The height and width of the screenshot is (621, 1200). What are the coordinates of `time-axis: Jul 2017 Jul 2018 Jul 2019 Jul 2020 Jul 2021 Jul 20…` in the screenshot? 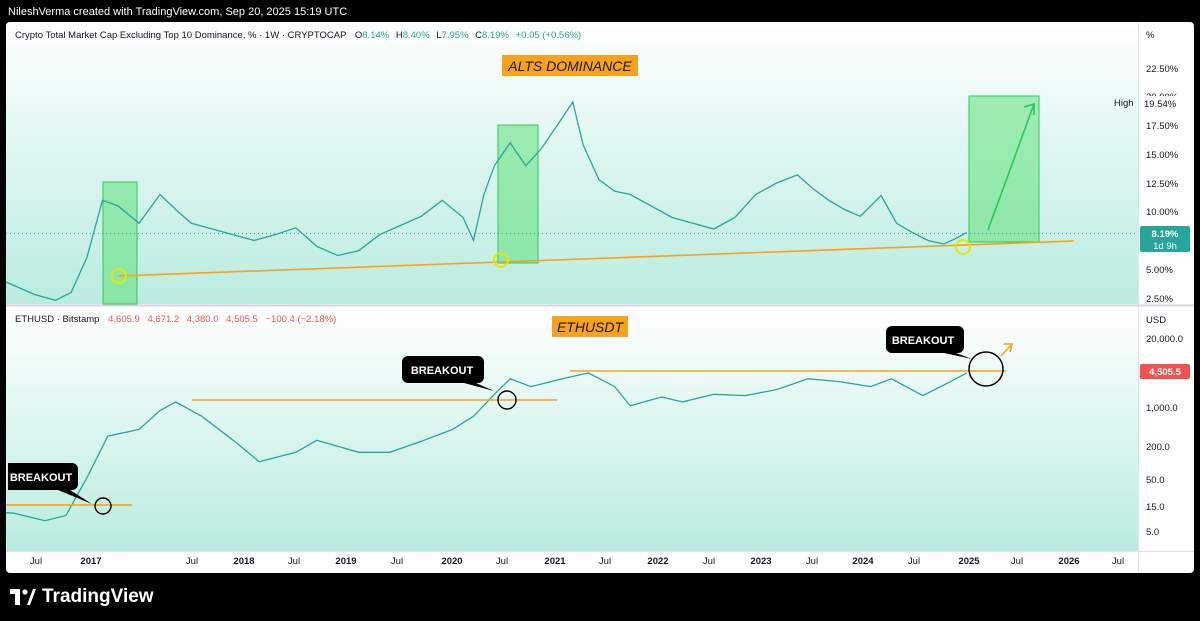 It's located at (577, 561).